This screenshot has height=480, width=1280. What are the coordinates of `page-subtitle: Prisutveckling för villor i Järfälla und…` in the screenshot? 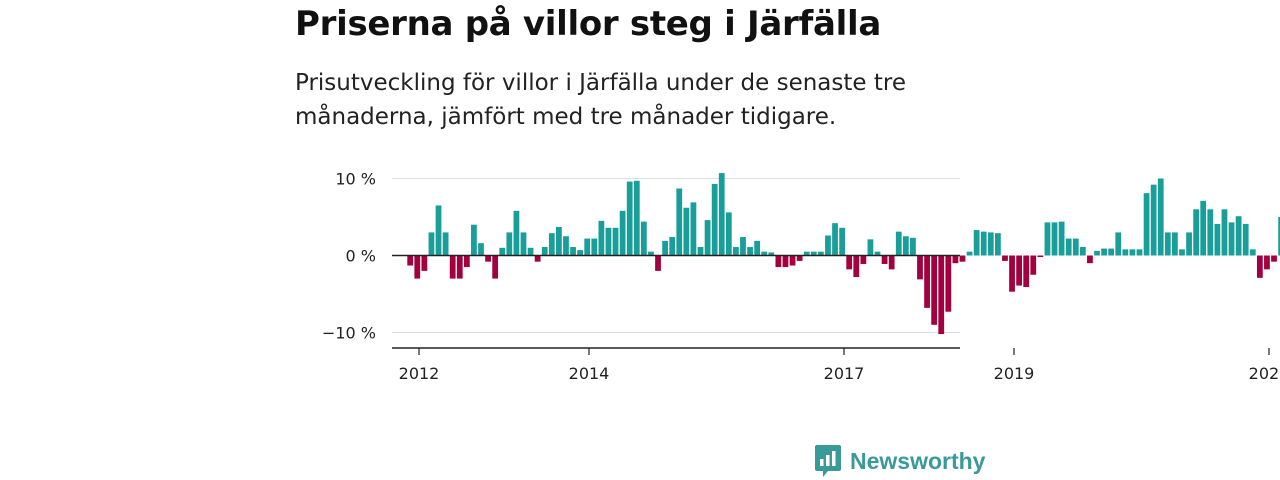 It's located at (600, 100).